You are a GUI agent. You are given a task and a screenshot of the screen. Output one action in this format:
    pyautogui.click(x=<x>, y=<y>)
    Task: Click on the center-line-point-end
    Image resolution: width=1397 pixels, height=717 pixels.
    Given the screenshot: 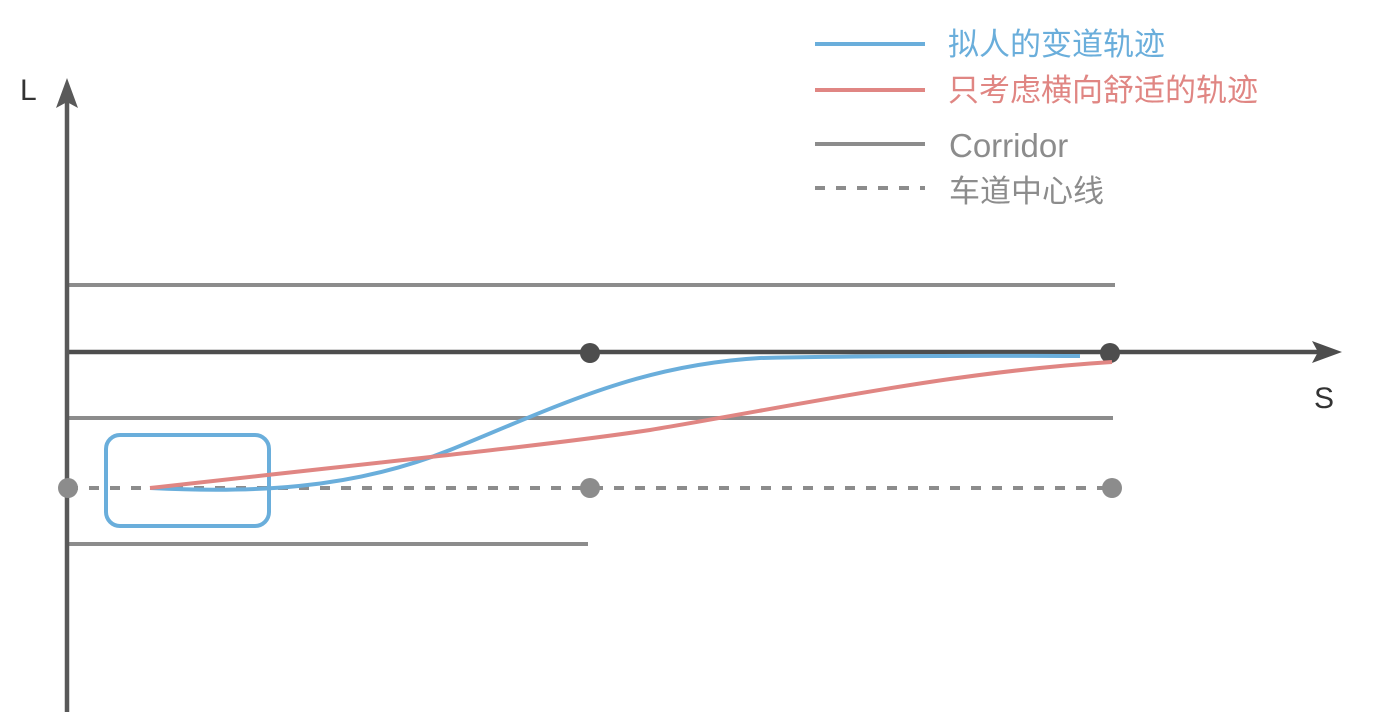 What is the action you would take?
    pyautogui.click(x=1112, y=488)
    